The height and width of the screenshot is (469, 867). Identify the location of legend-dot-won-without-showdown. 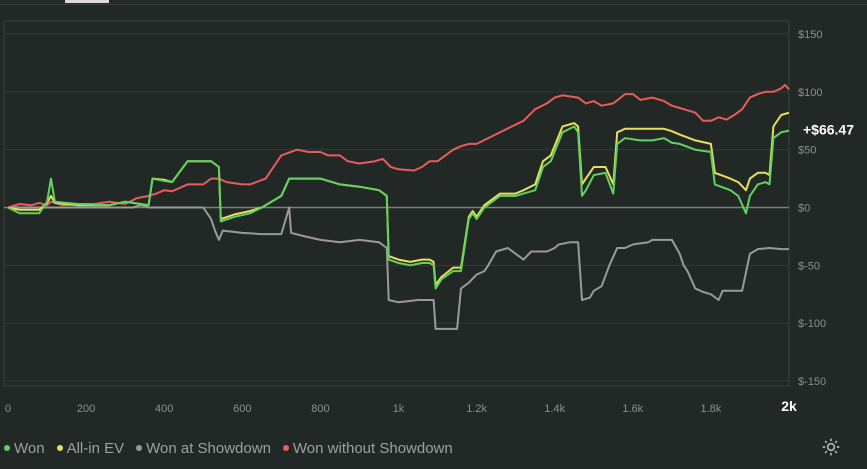
(285, 448).